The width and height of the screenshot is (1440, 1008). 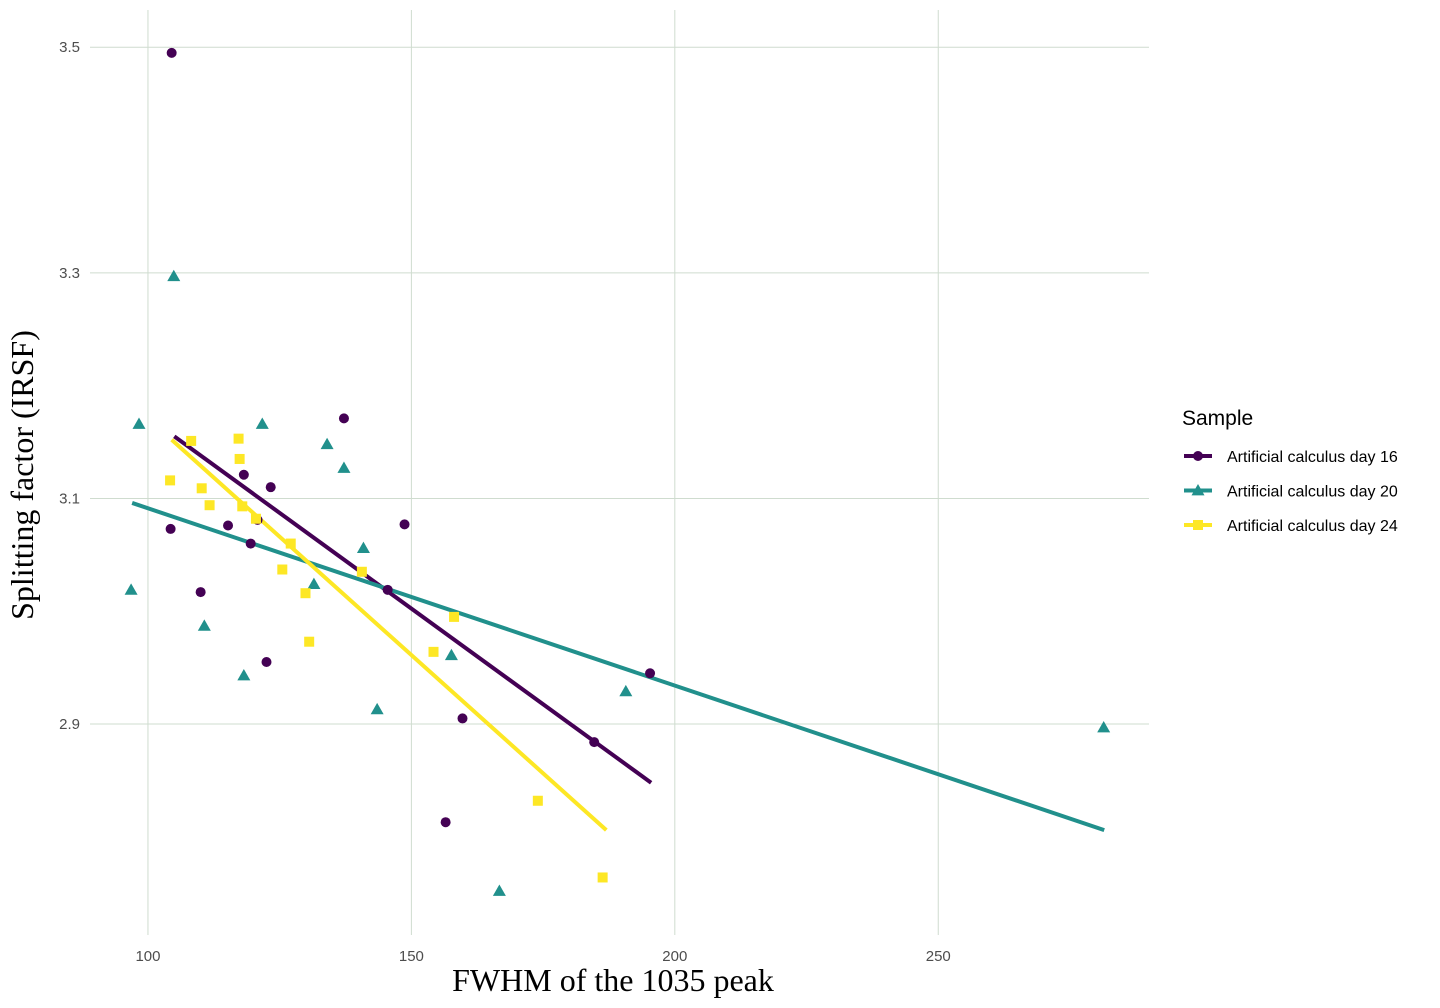 I want to click on y-tick-label: 3.5, so click(x=69, y=47).